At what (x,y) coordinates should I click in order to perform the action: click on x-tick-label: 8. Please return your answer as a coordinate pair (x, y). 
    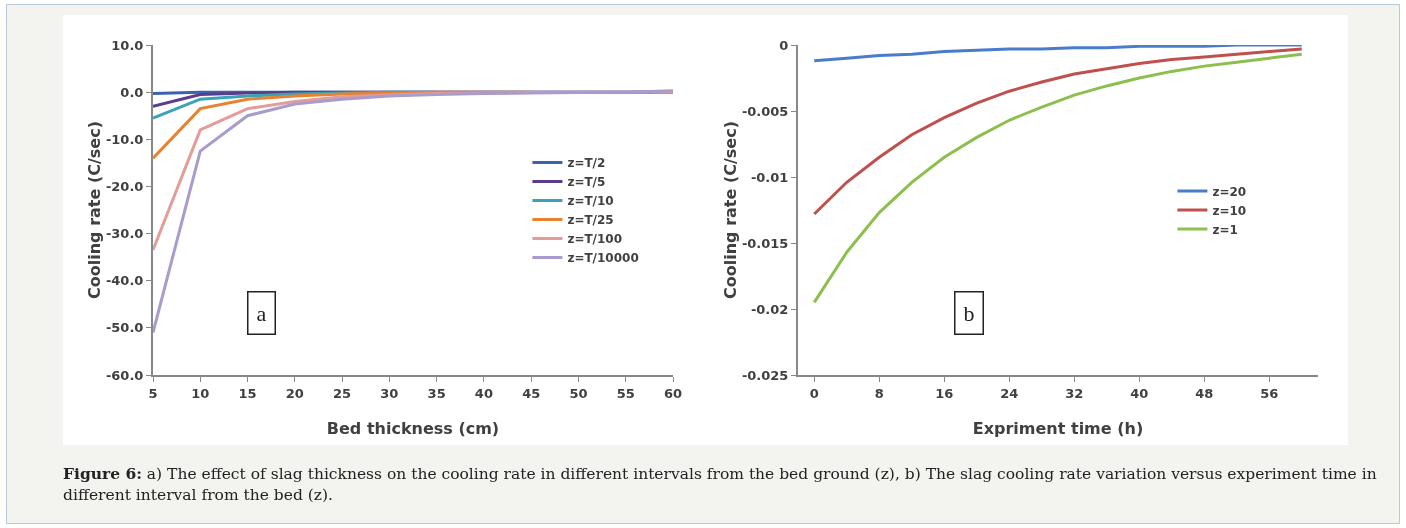
    Looking at the image, I should click on (879, 393).